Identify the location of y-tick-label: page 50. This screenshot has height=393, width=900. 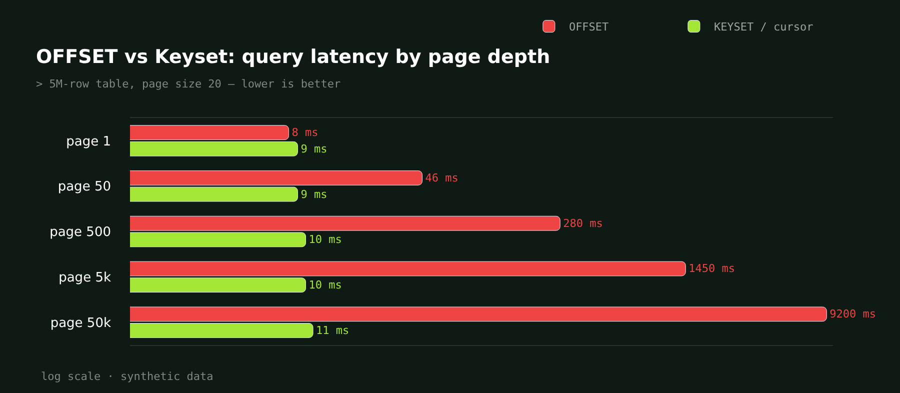
(84, 187).